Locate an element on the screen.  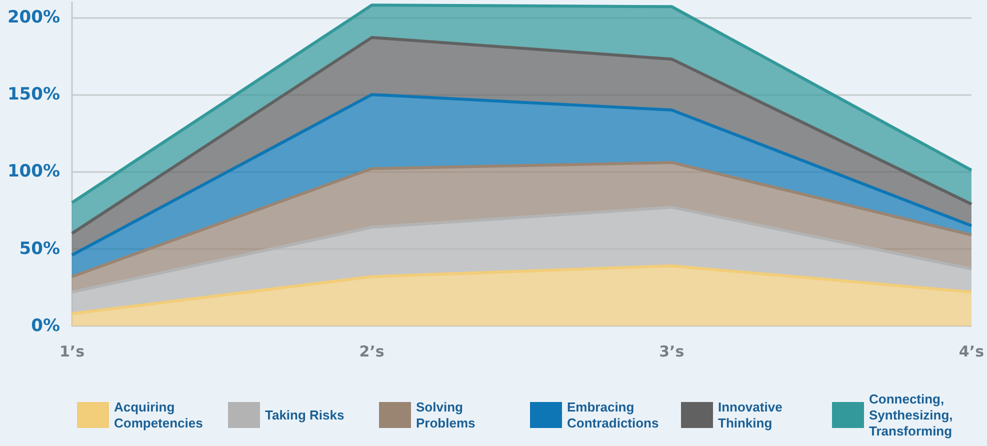
legend-label: Connecting, Synthesizing, Transforming is located at coordinates (912, 415).